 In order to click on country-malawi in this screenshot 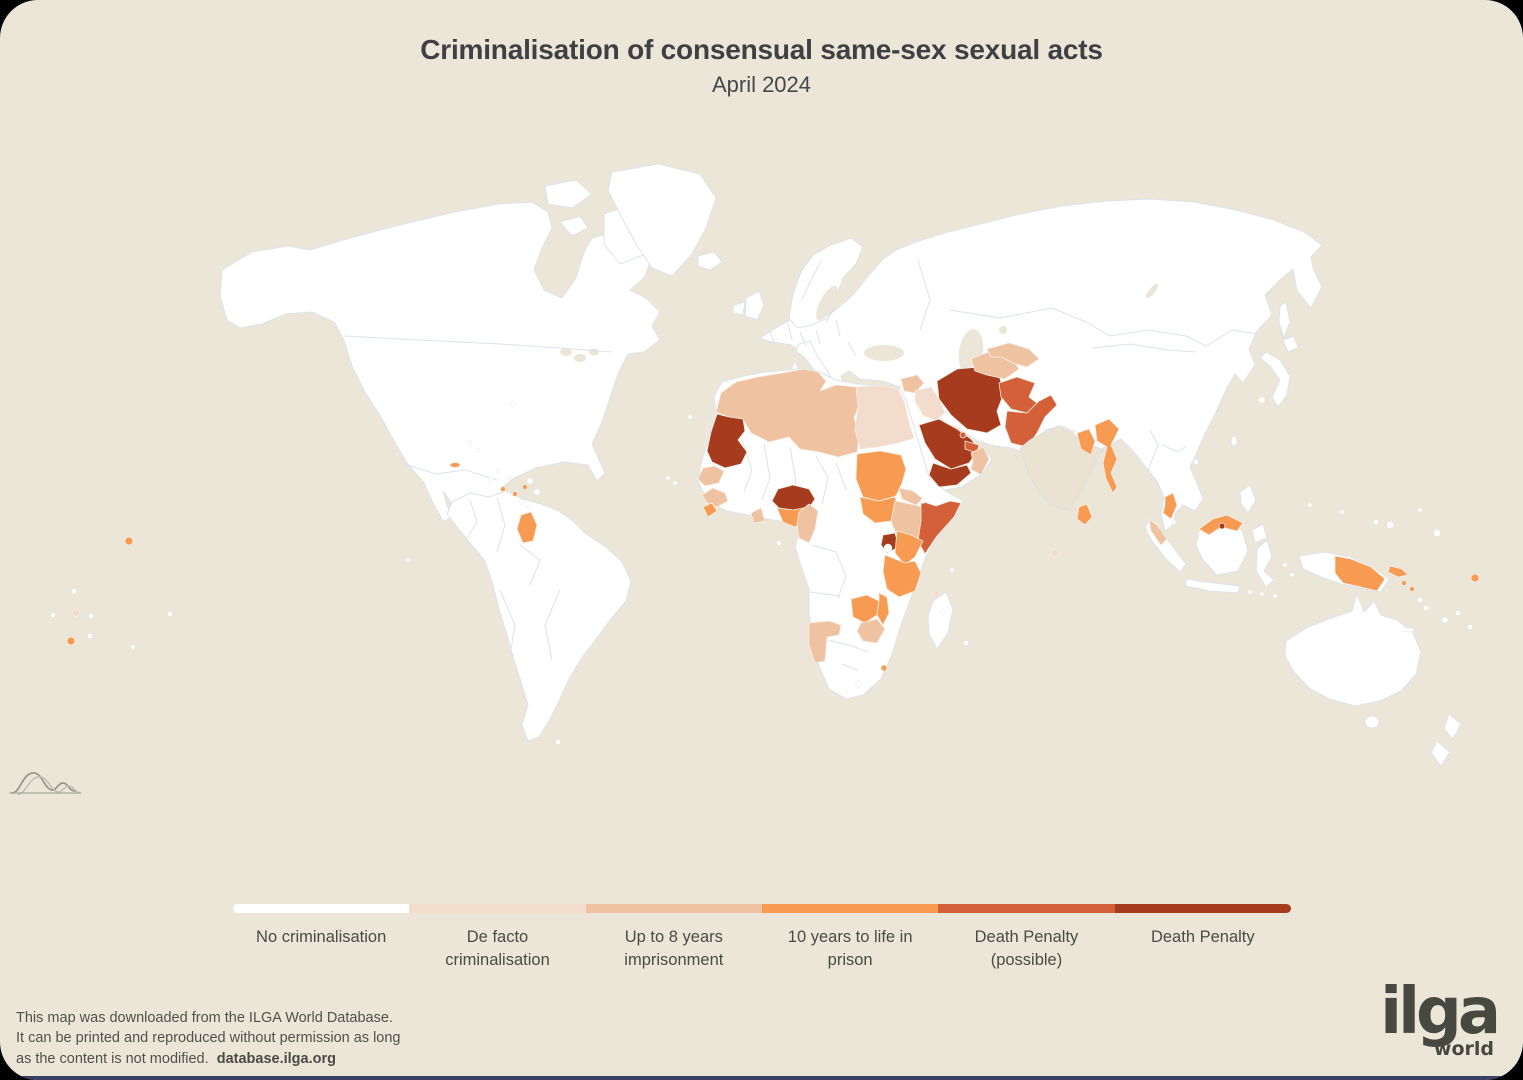, I will do `click(883, 609)`.